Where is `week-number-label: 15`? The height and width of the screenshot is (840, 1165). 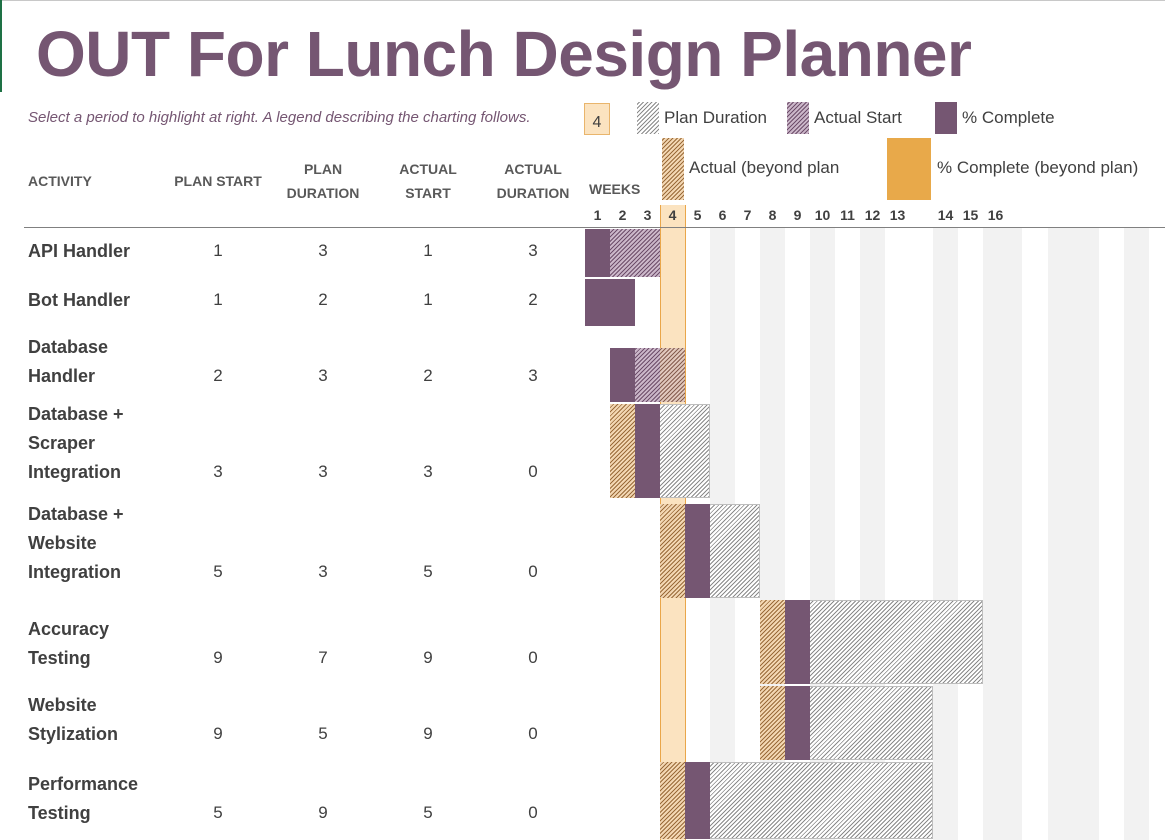 week-number-label: 15 is located at coordinates (970, 215).